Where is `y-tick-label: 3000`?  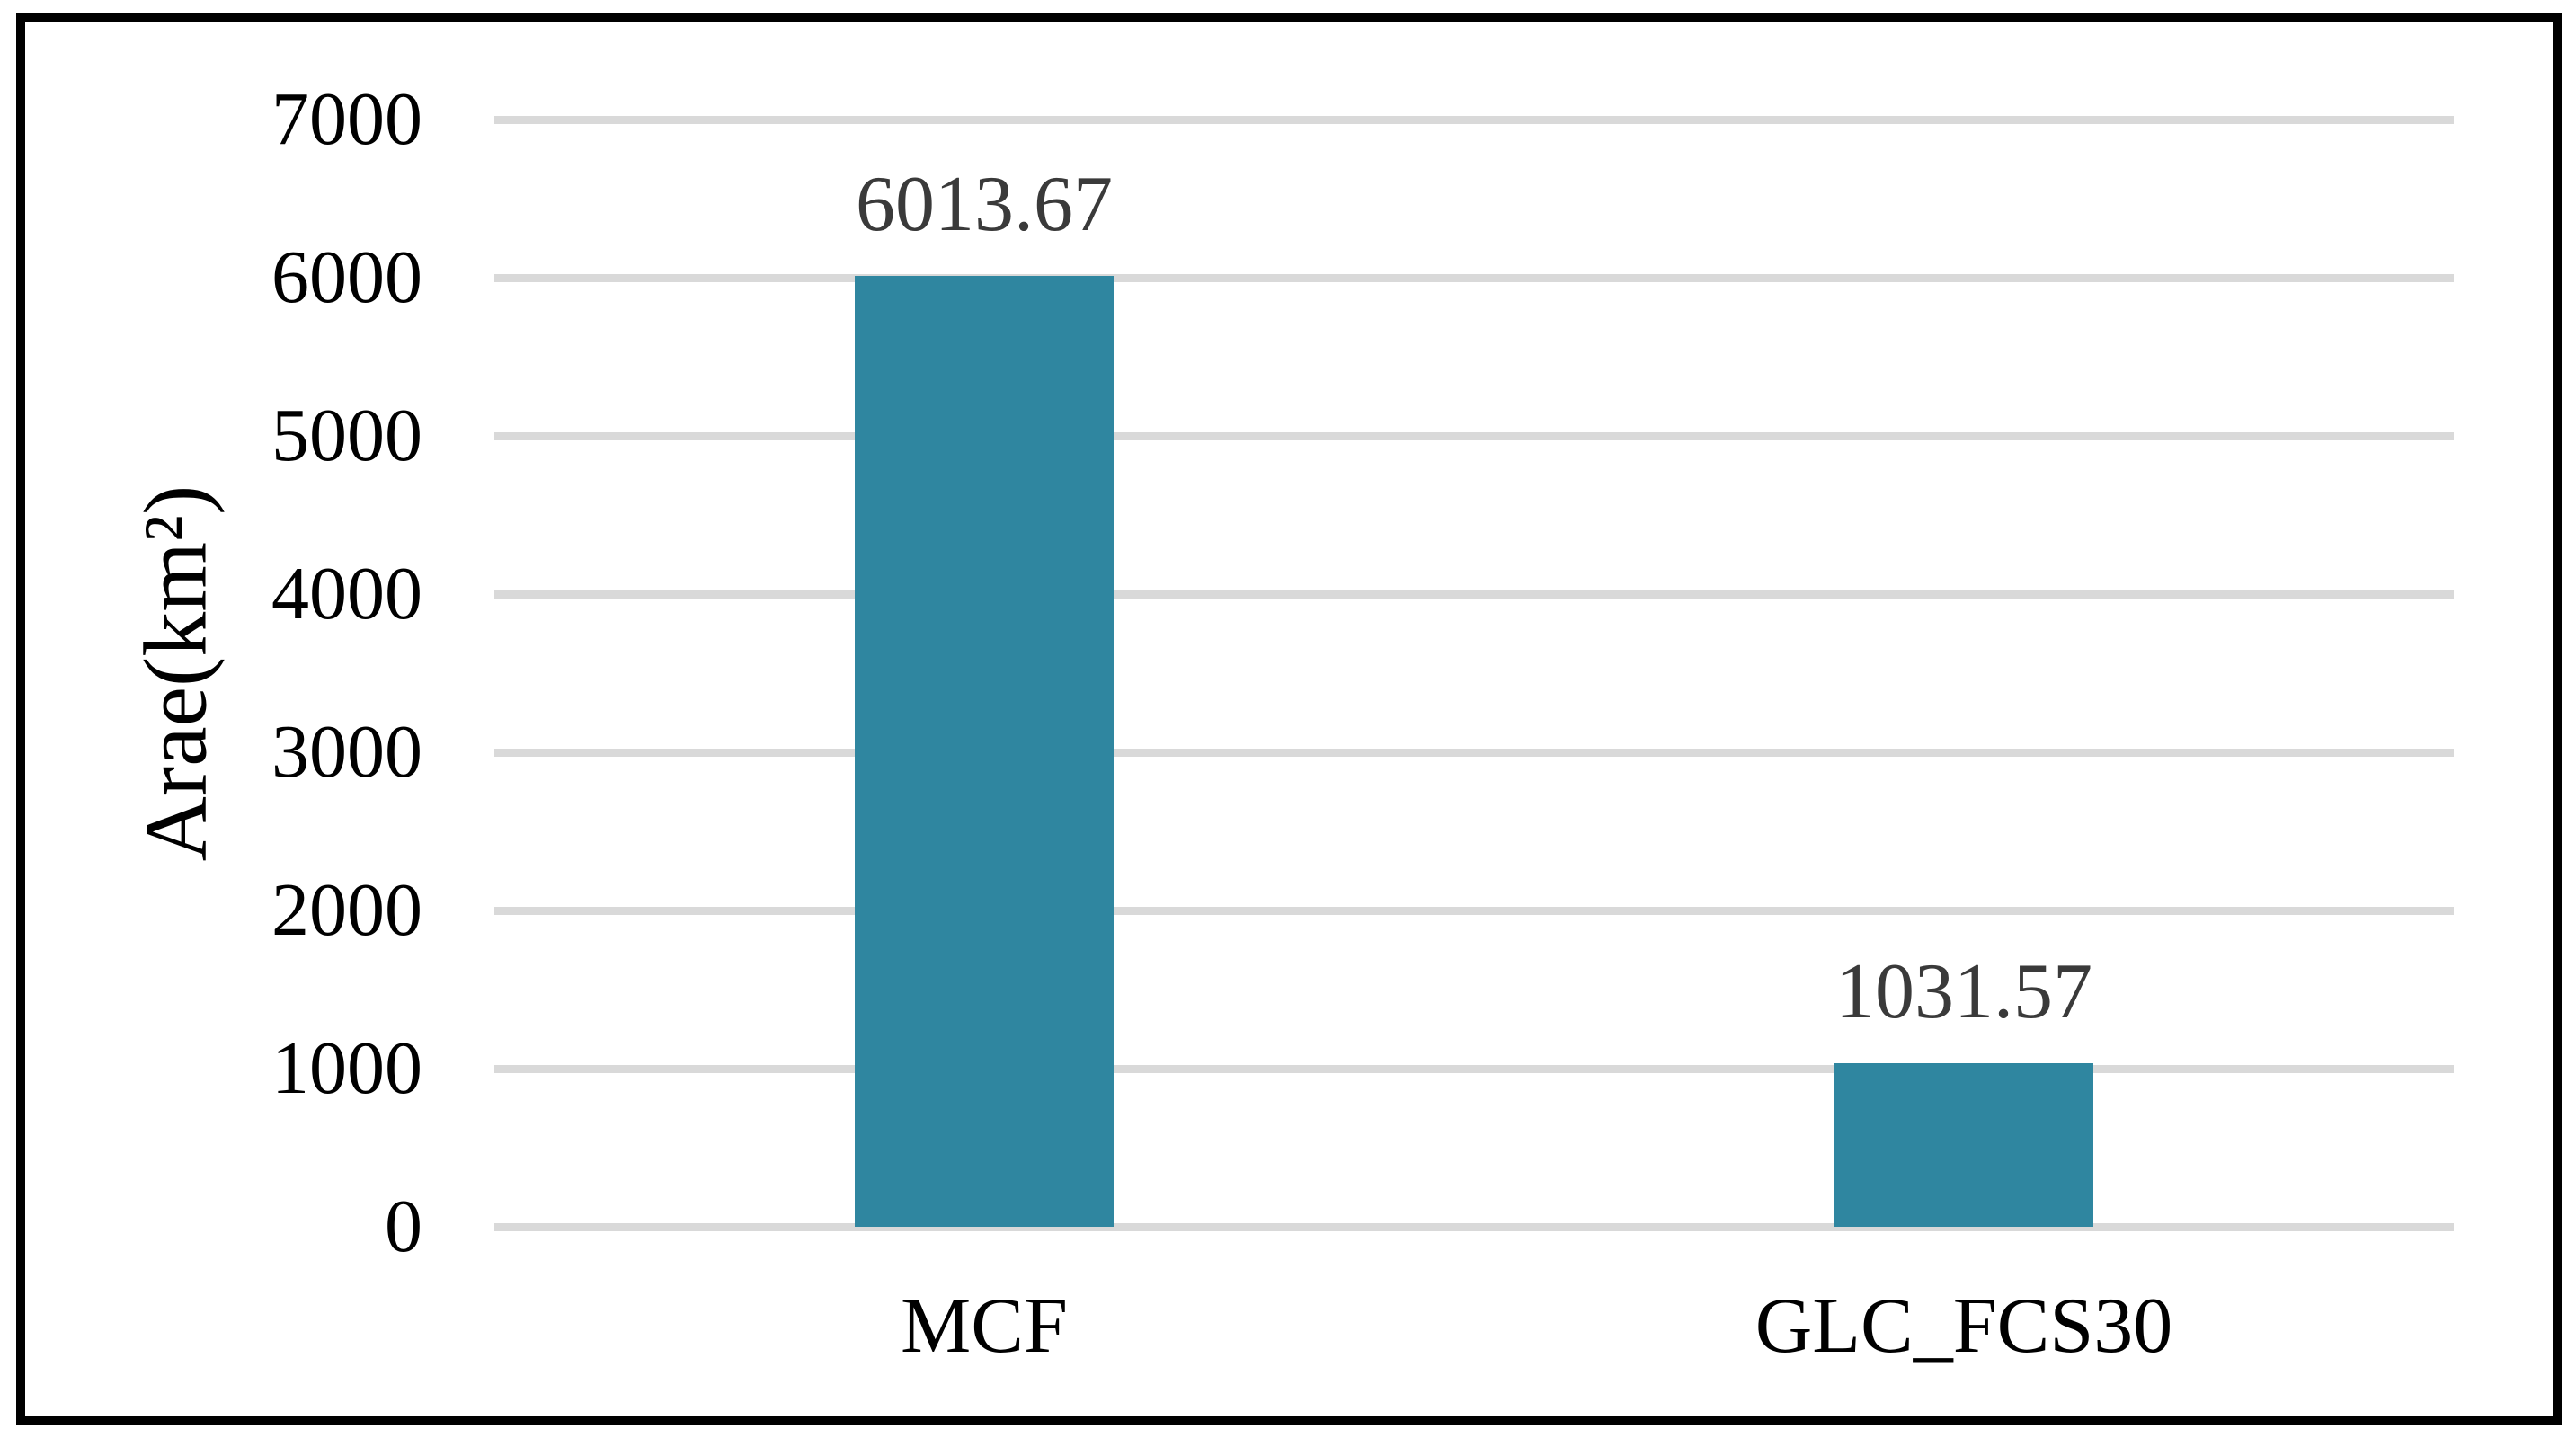 y-tick-label: 3000 is located at coordinates (346, 752).